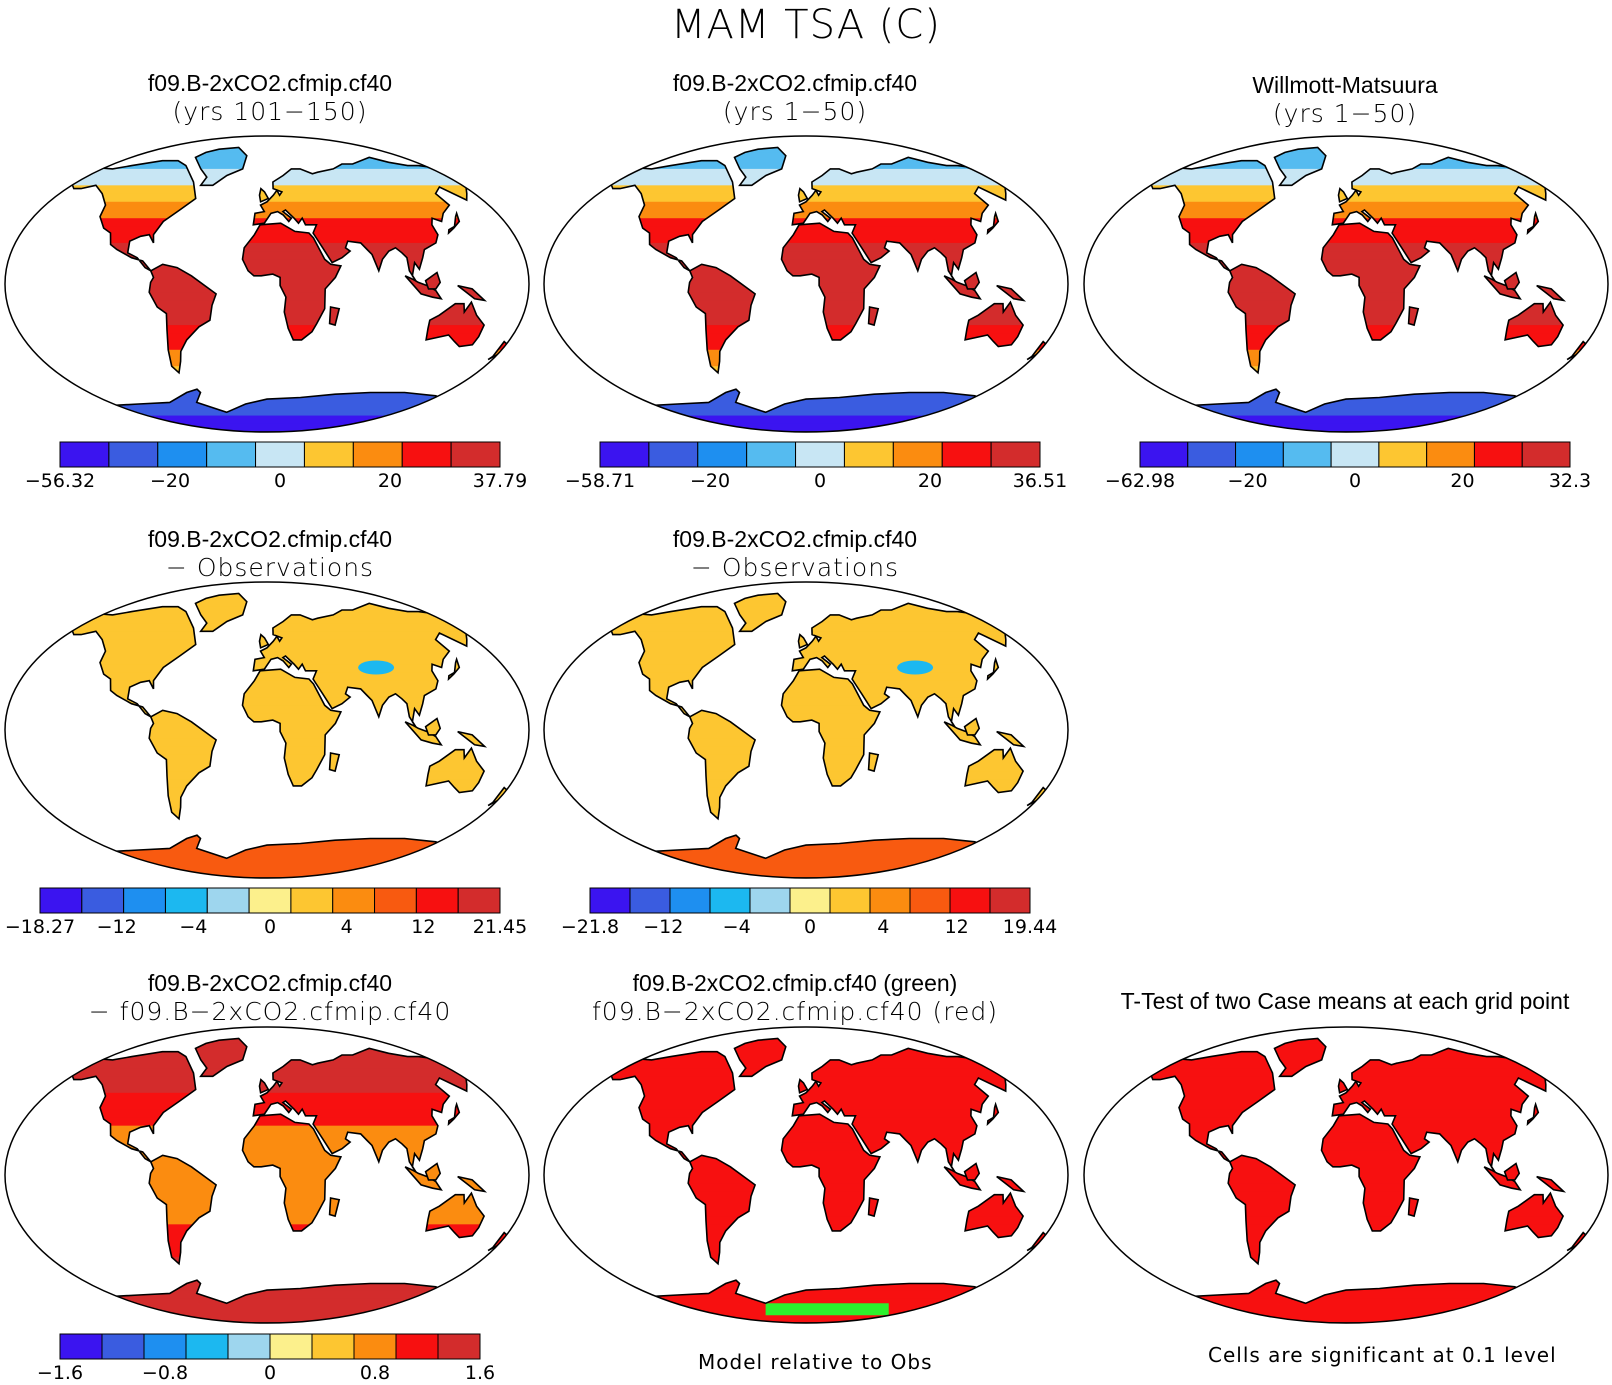  I want to click on colorbar-tick-label: −21.8, so click(590, 927).